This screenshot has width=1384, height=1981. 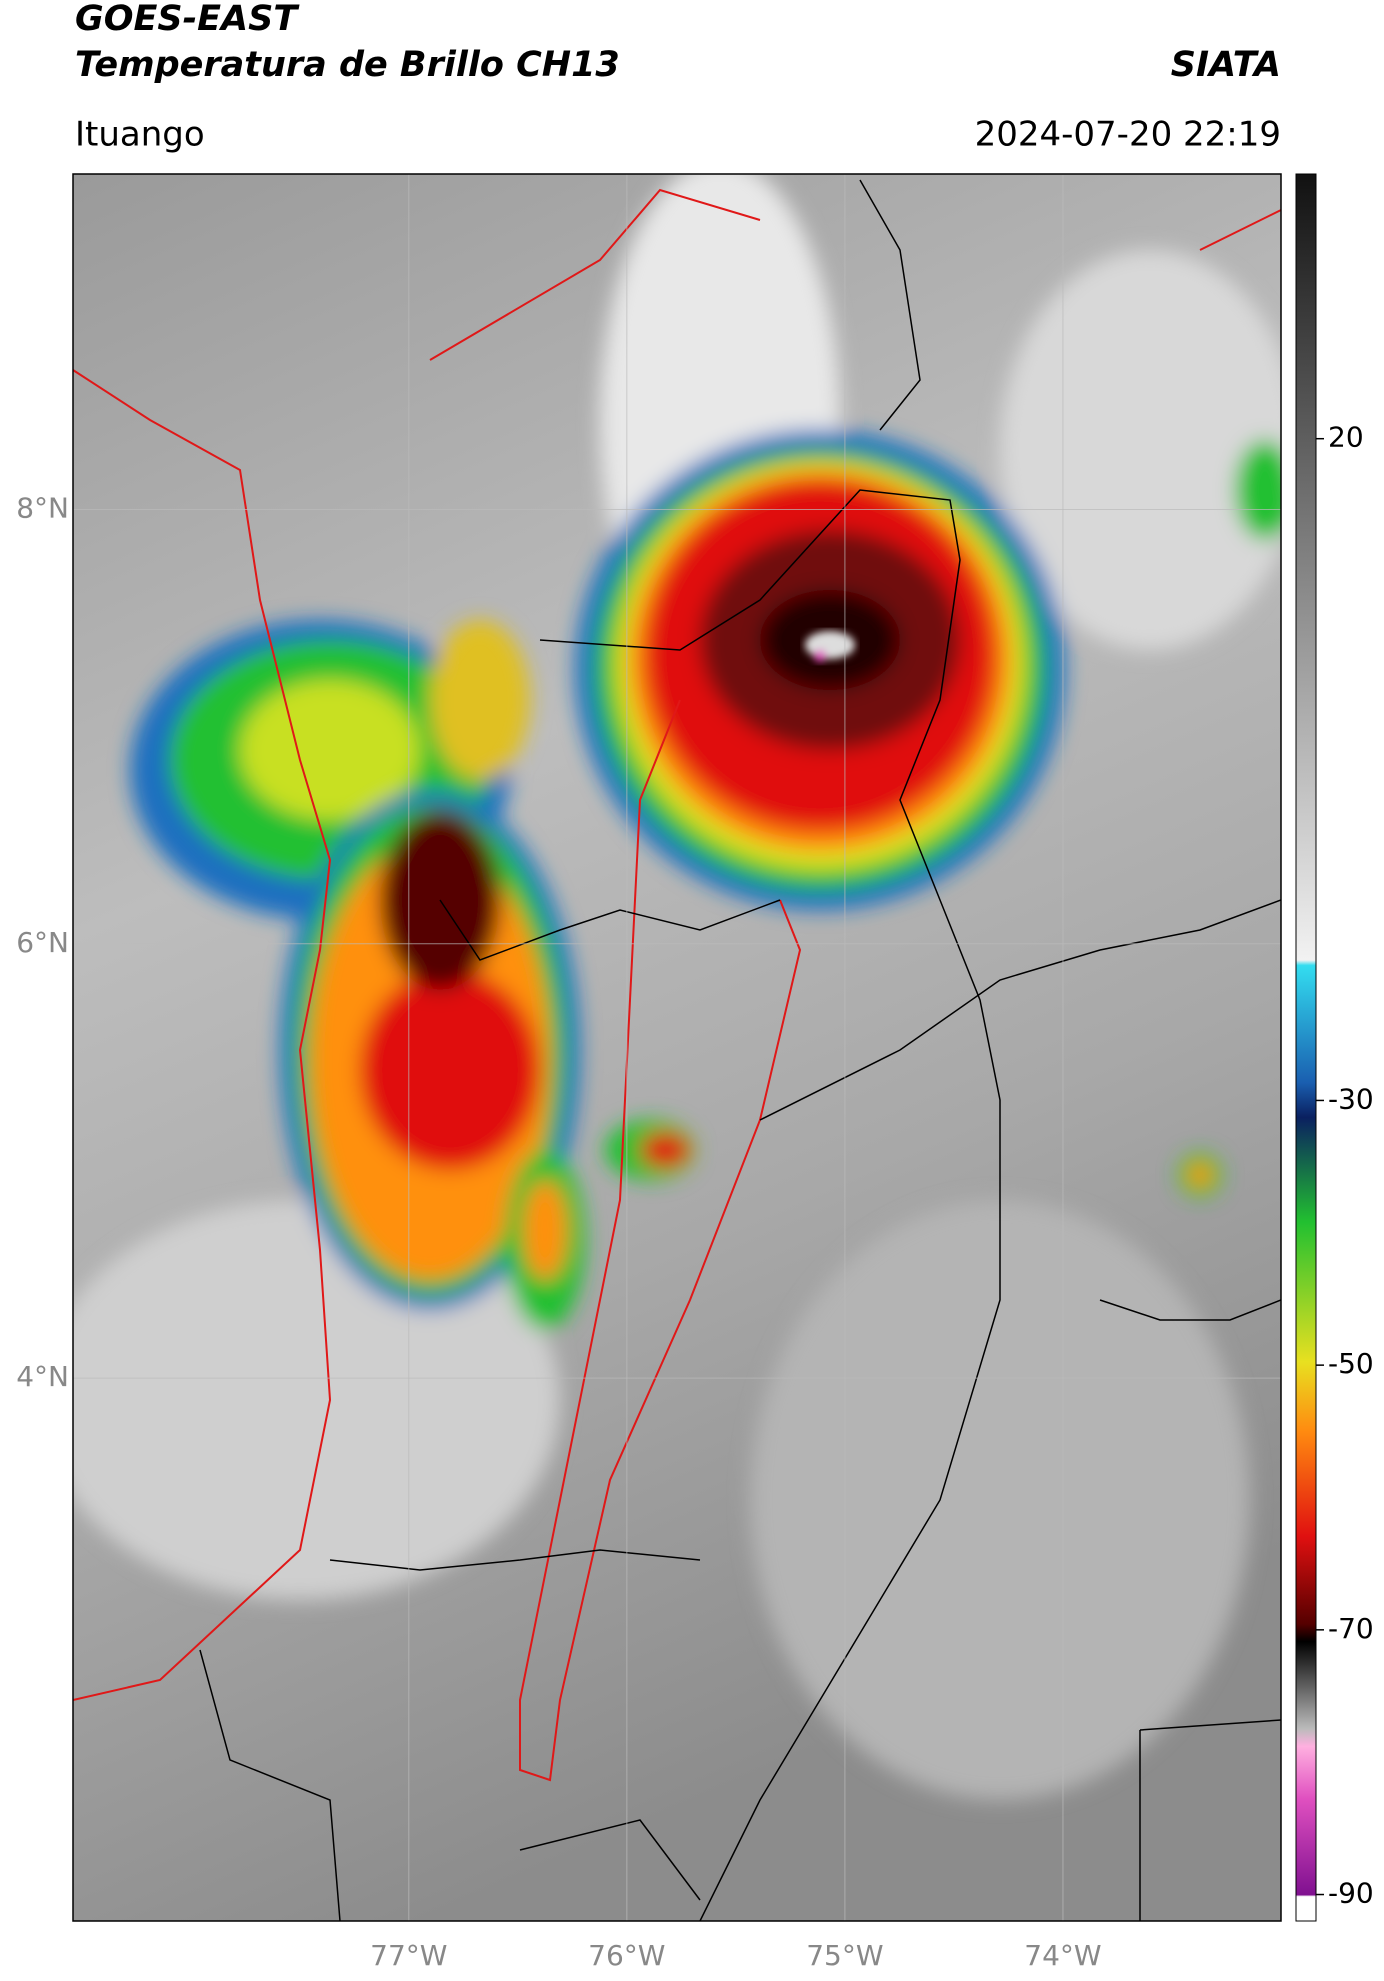 I want to click on title: GOES-EAST, so click(x=187, y=19).